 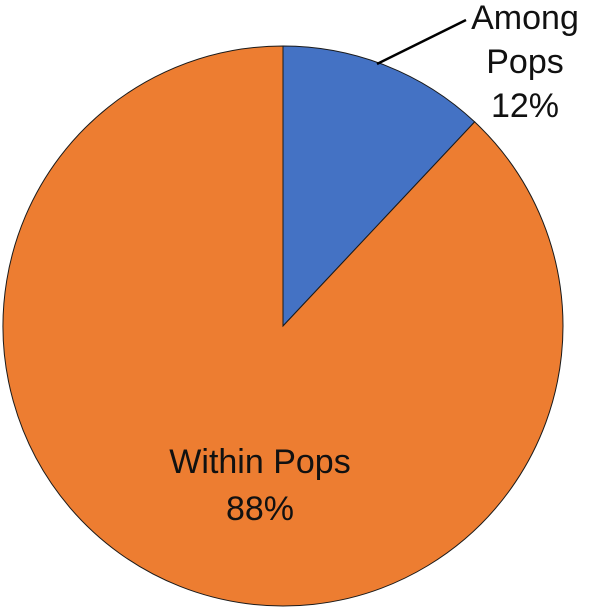 What do you see at coordinates (421, 42) in the screenshot?
I see `among-pops-leader-line` at bounding box center [421, 42].